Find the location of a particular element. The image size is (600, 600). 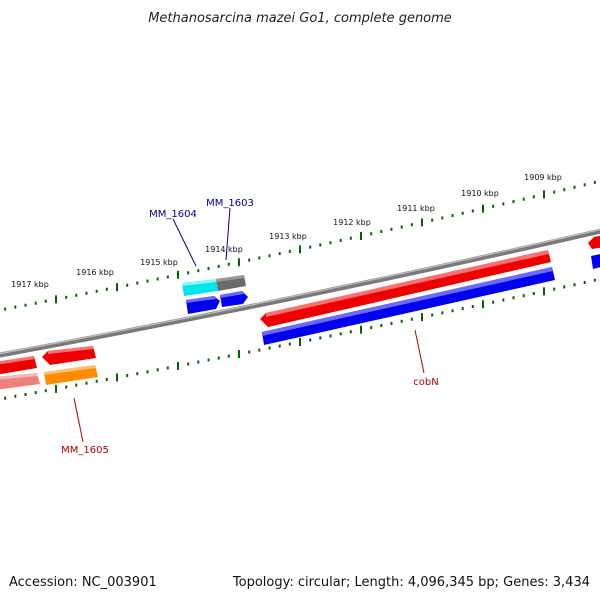

feature-cobn-forward is located at coordinates (405, 288).